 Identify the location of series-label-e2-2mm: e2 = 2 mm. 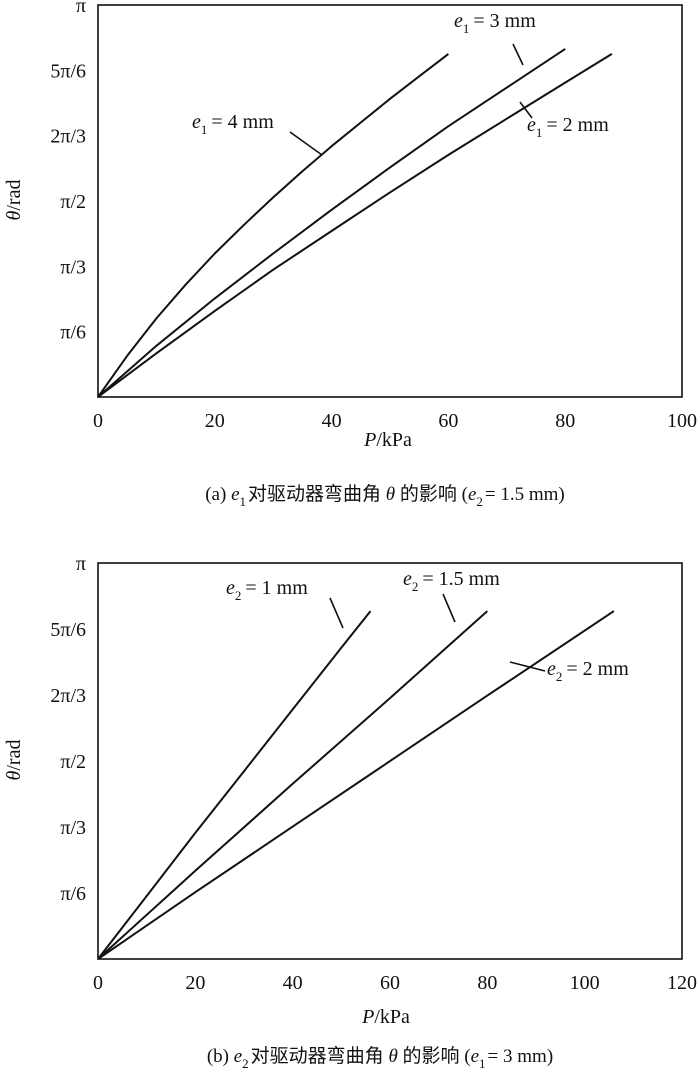
(588, 671).